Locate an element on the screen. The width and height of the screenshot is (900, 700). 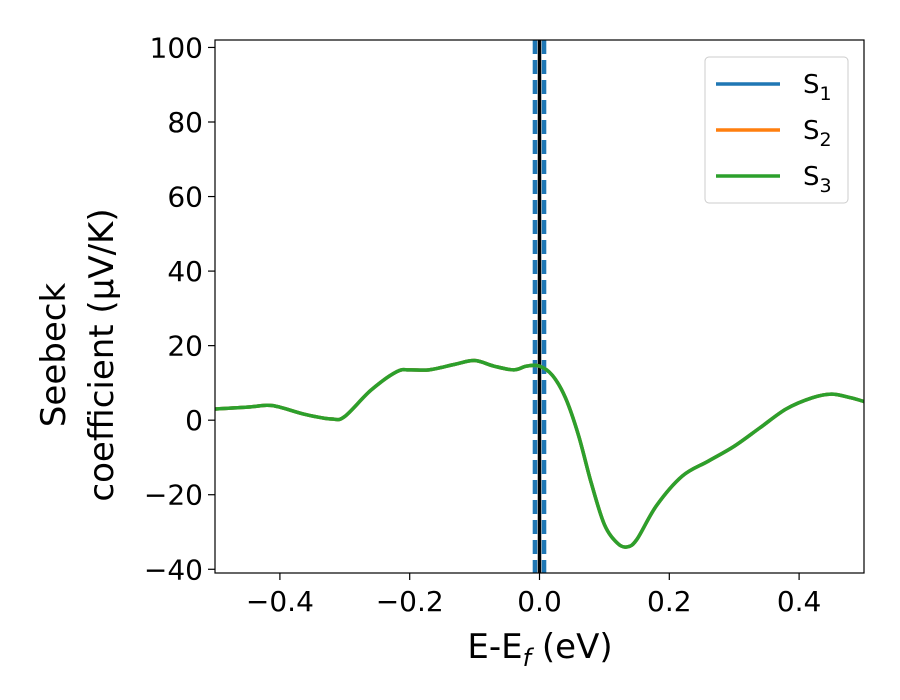
y-axis: −40 −20 0 20 40 60 80 100 is located at coordinates (179, 308).